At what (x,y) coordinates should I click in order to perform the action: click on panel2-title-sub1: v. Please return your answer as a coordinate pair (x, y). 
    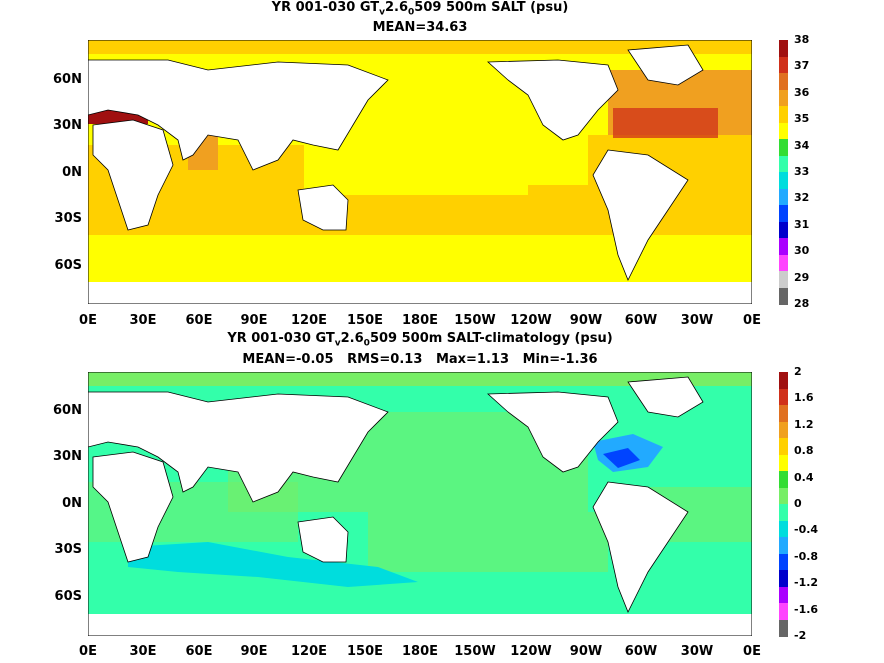
    Looking at the image, I should click on (337, 343).